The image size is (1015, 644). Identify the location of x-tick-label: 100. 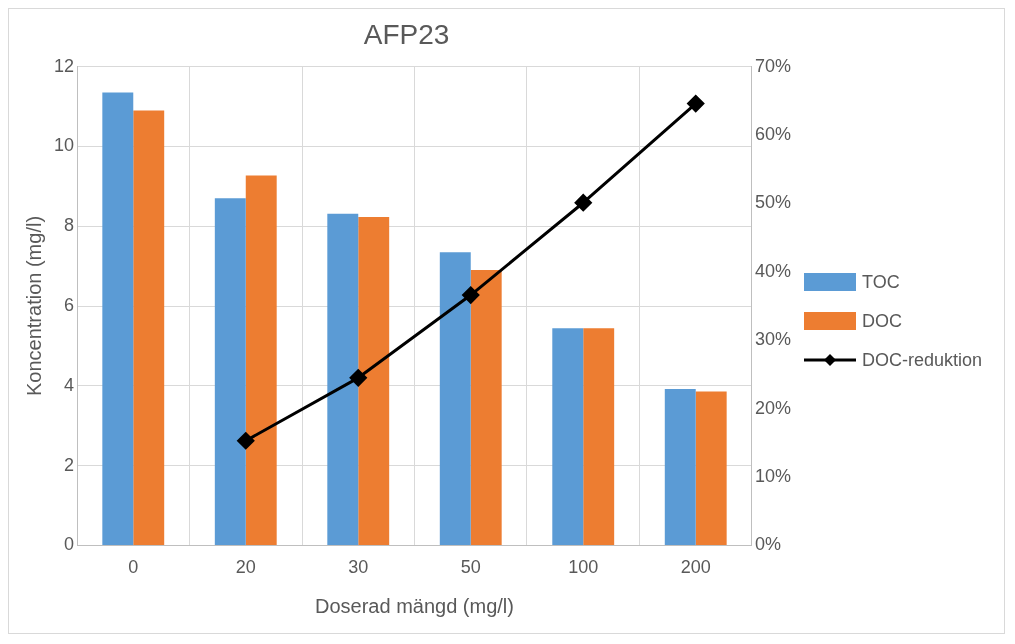
(583, 567).